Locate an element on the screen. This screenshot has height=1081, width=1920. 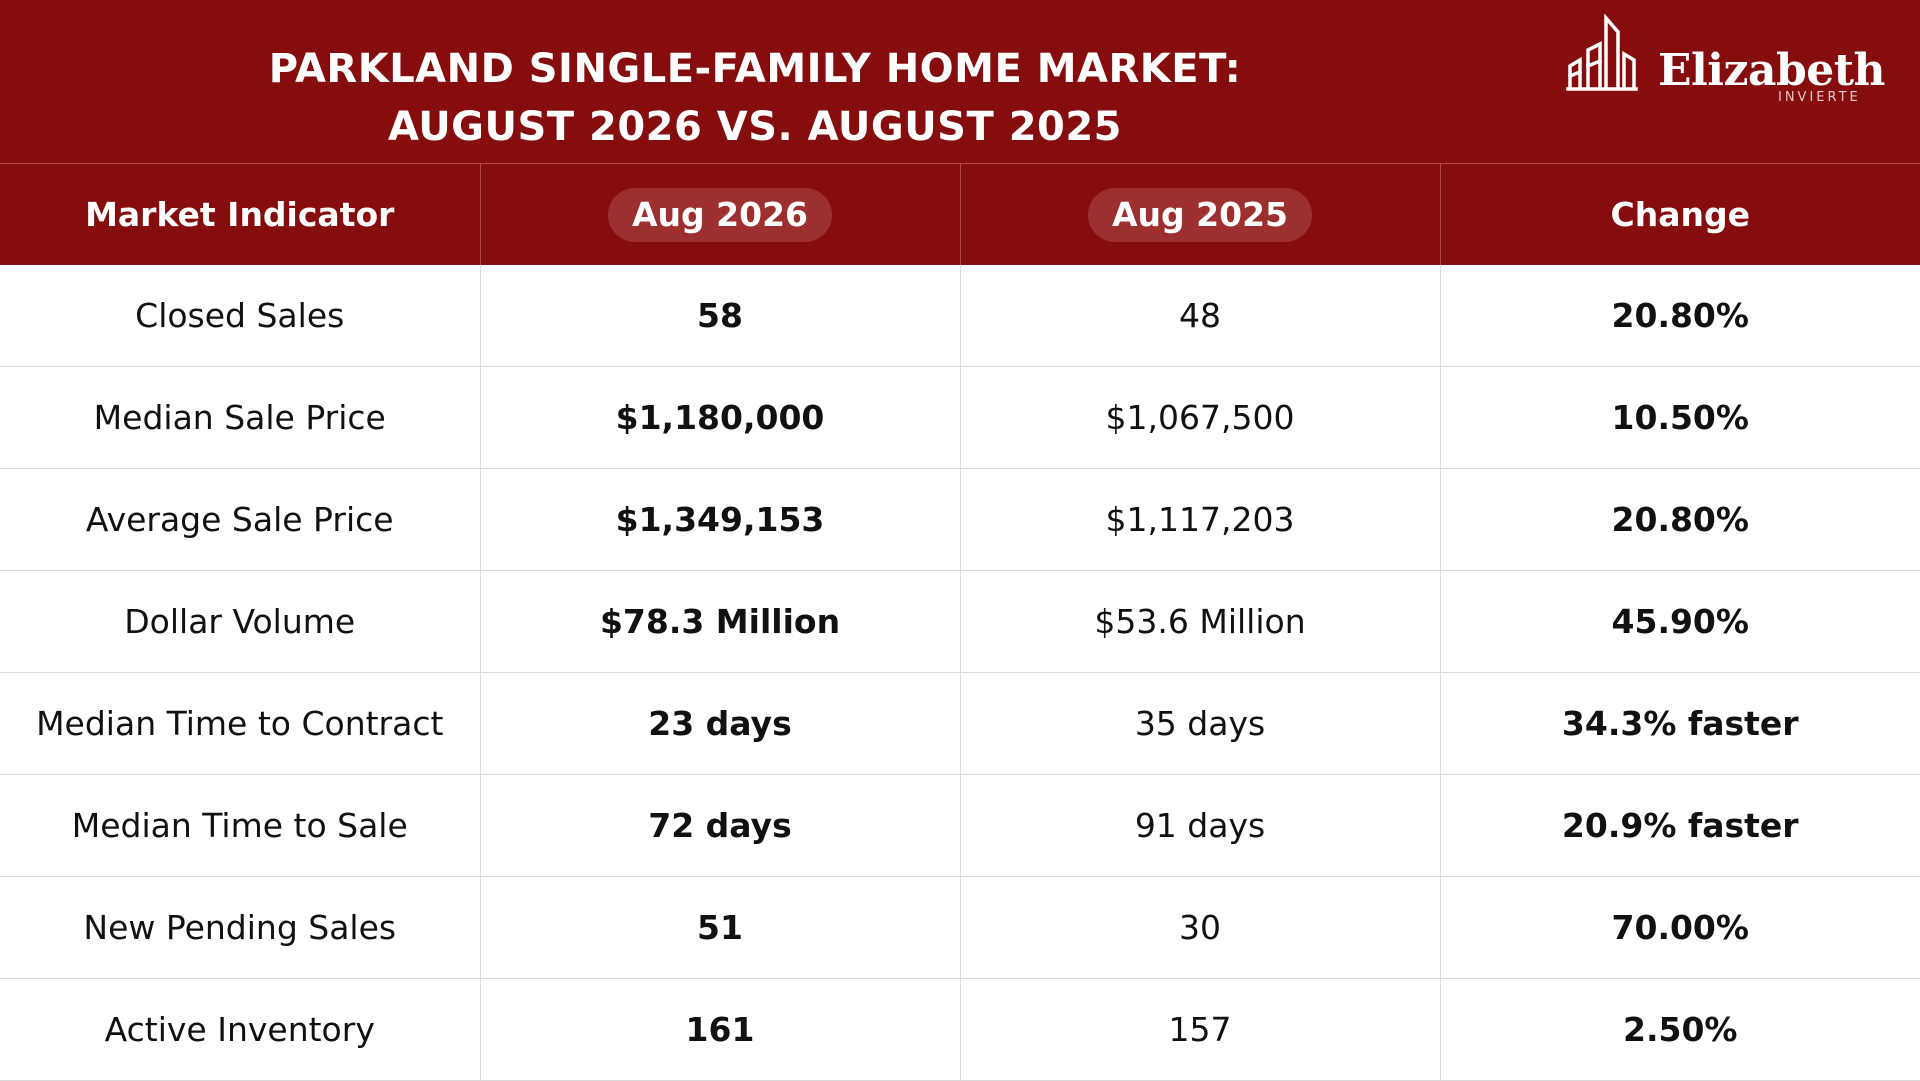
indicator-cell: Median Time to Sale is located at coordinates (240, 825).